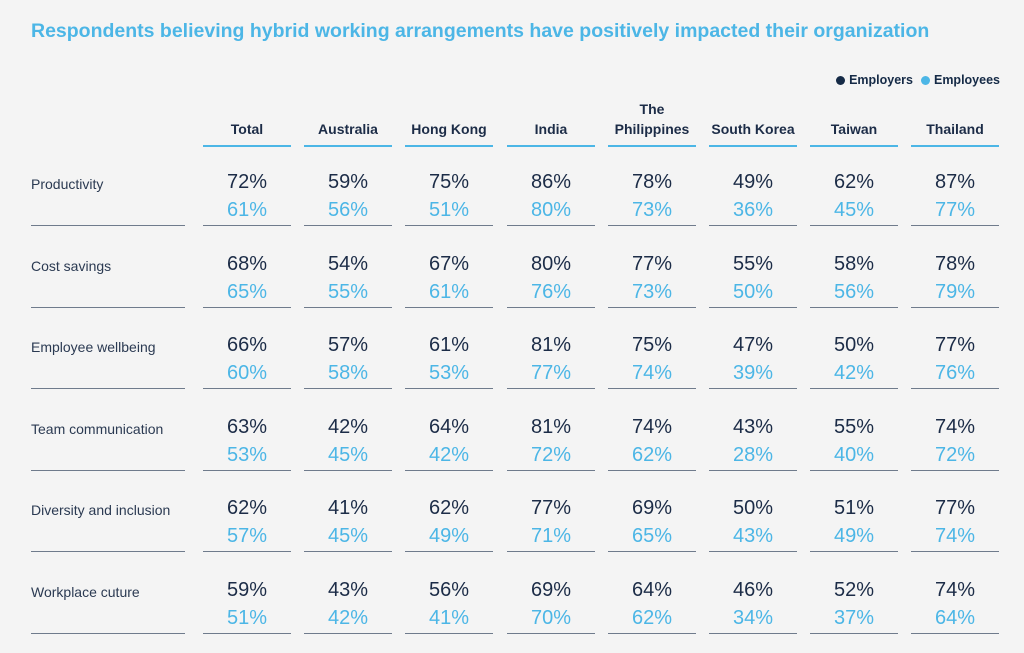  What do you see at coordinates (348, 345) in the screenshot?
I see `employers-value: 57%` at bounding box center [348, 345].